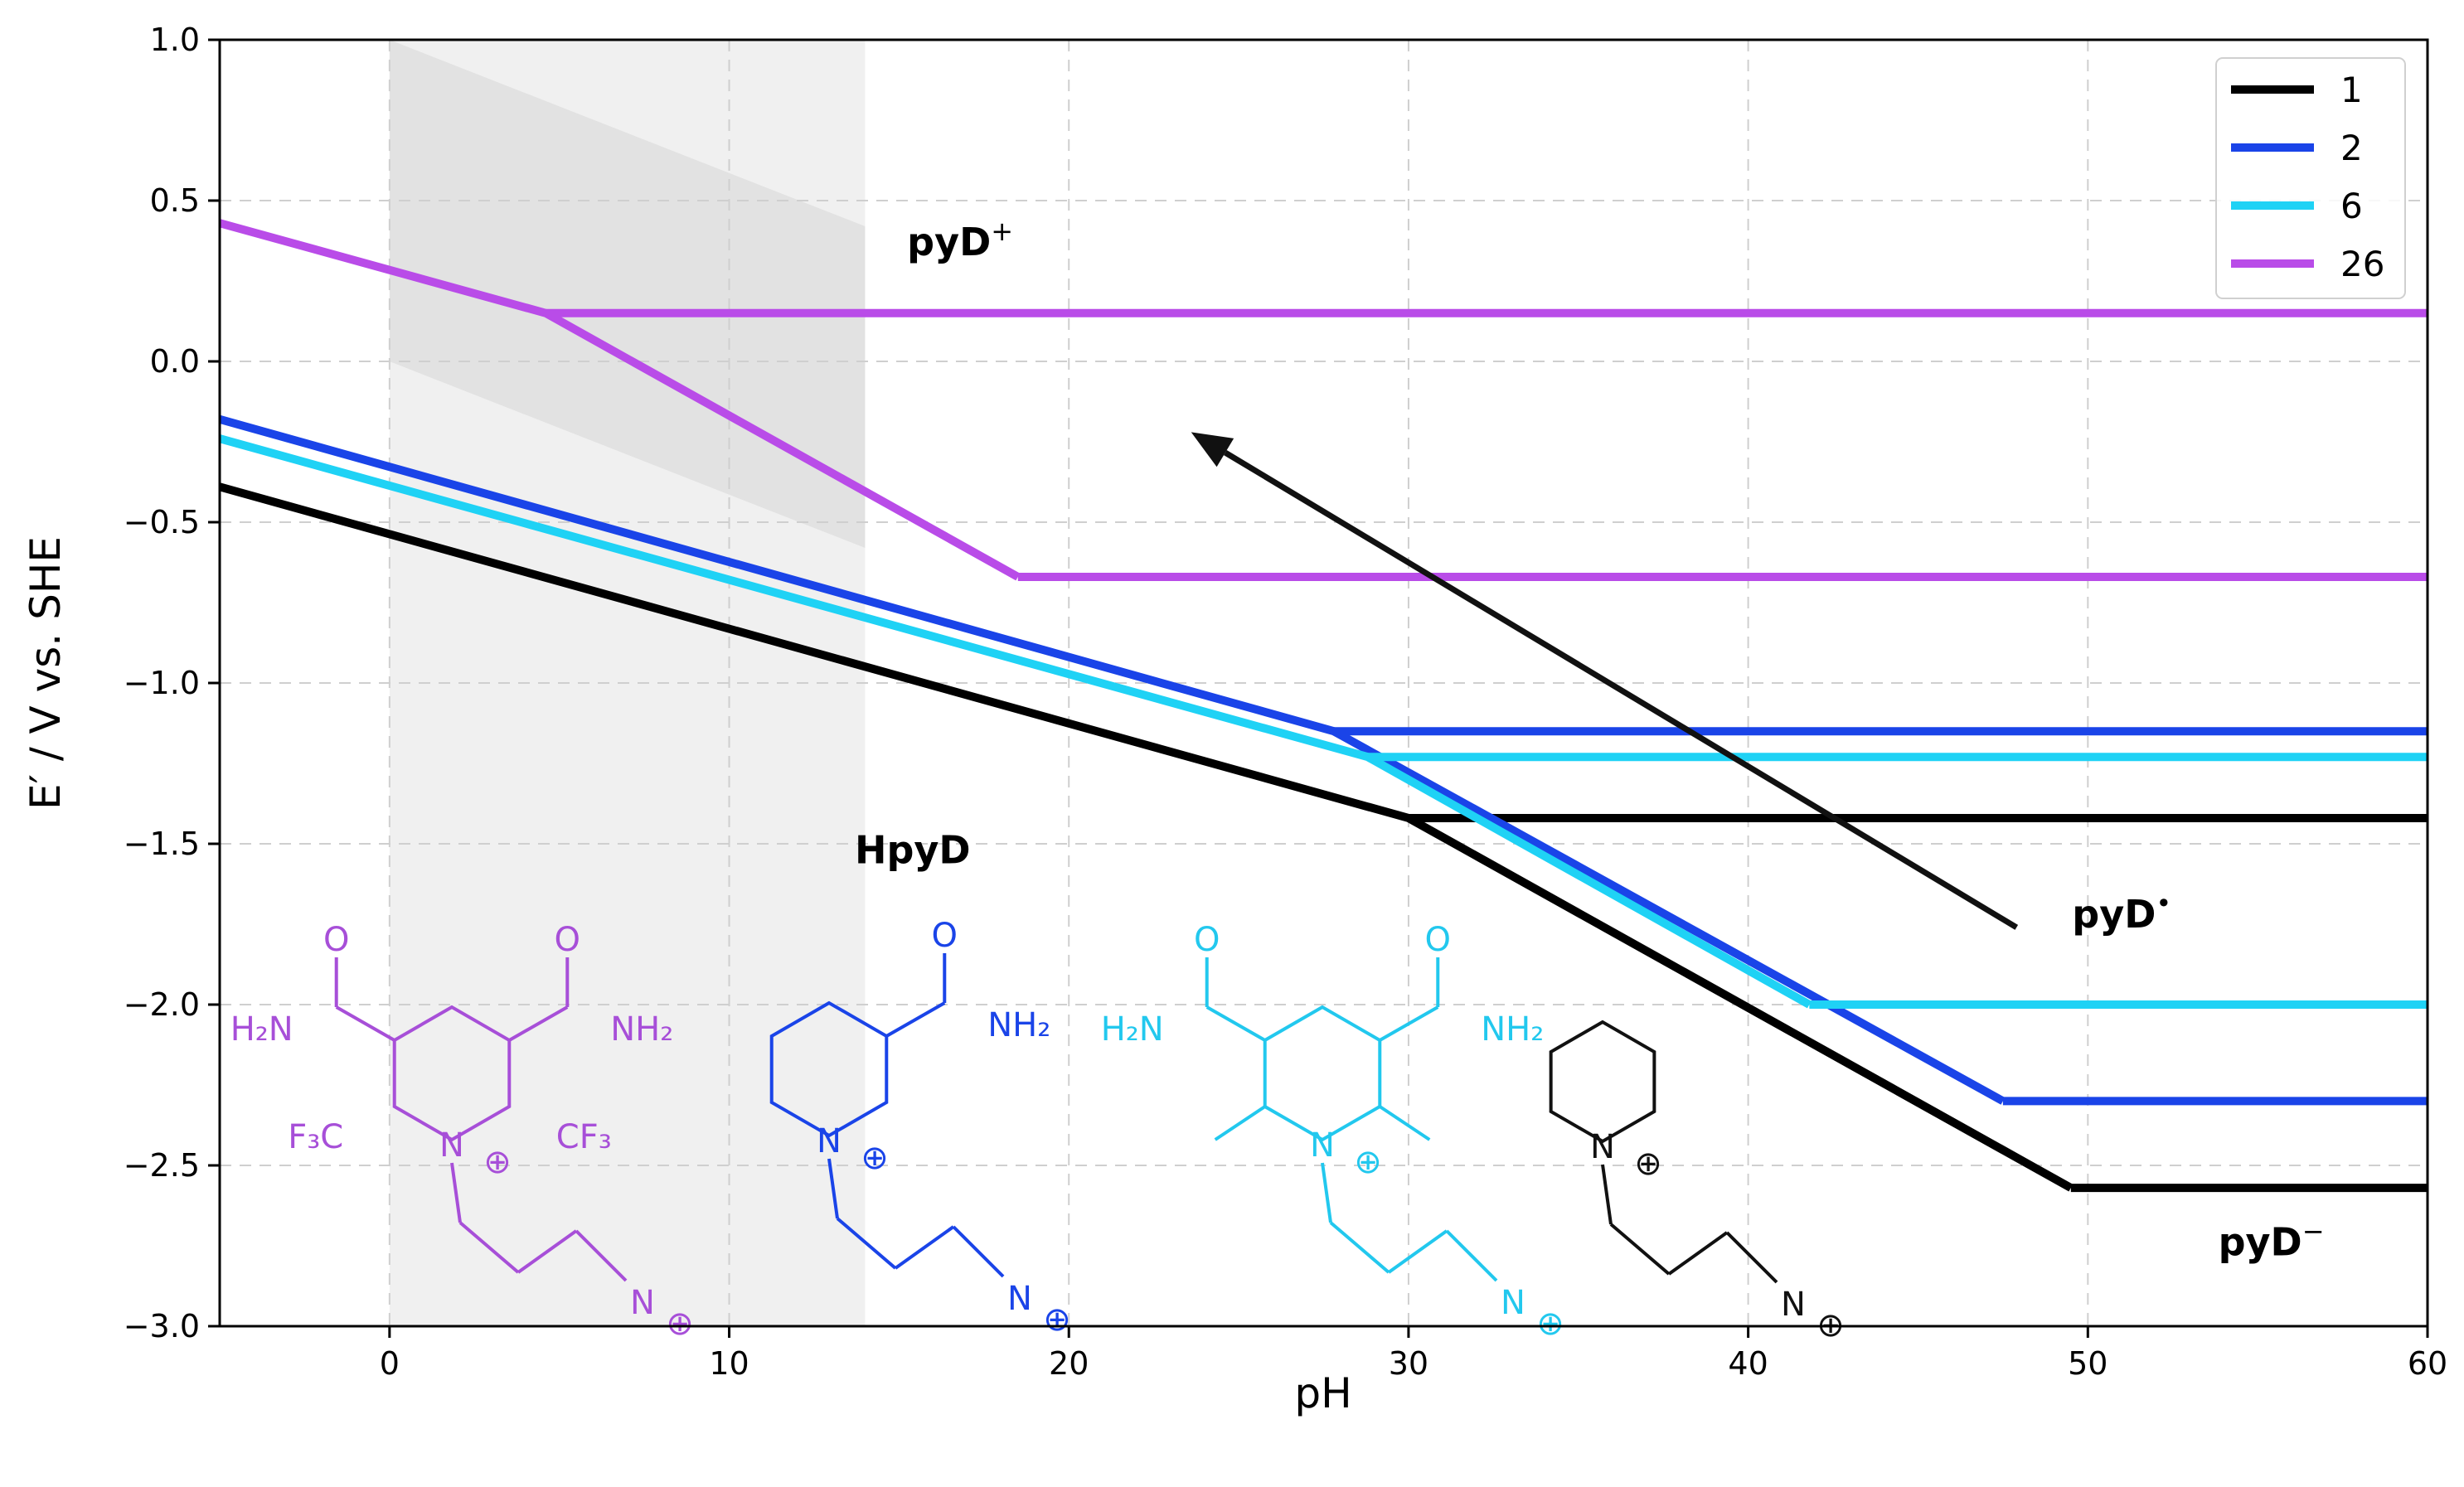 The image size is (2464, 1487). Describe the element at coordinates (1212, 449) in the screenshot. I see `arrow-head` at that location.